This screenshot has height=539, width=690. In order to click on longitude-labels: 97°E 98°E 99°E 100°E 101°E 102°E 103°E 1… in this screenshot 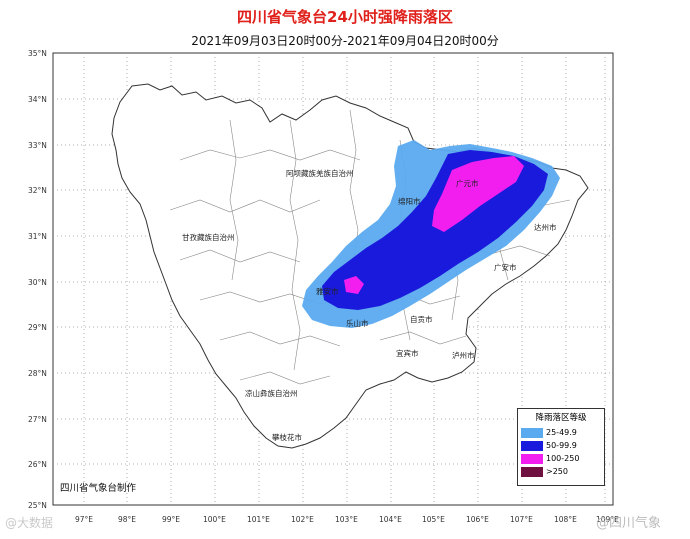, I will do `click(347, 519)`.